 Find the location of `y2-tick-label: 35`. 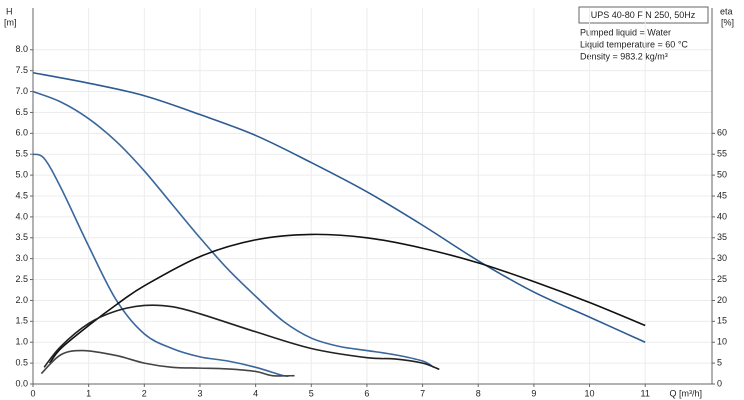

y2-tick-label: 35 is located at coordinates (722, 237).